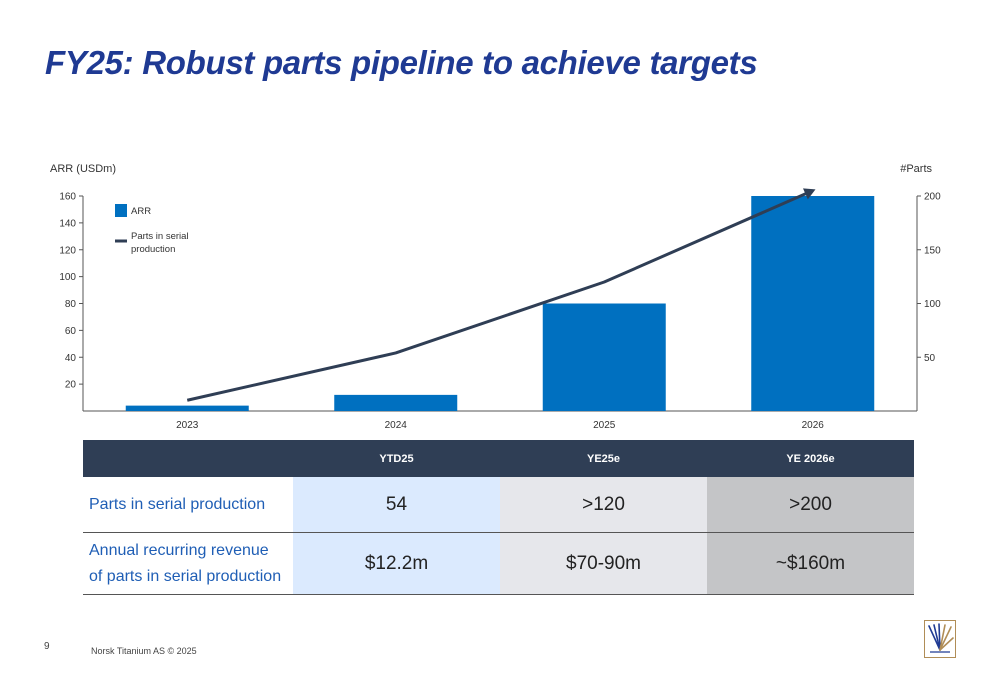 This screenshot has width=1000, height=685. Describe the element at coordinates (71, 331) in the screenshot. I see `left-tick-label: 60` at that location.